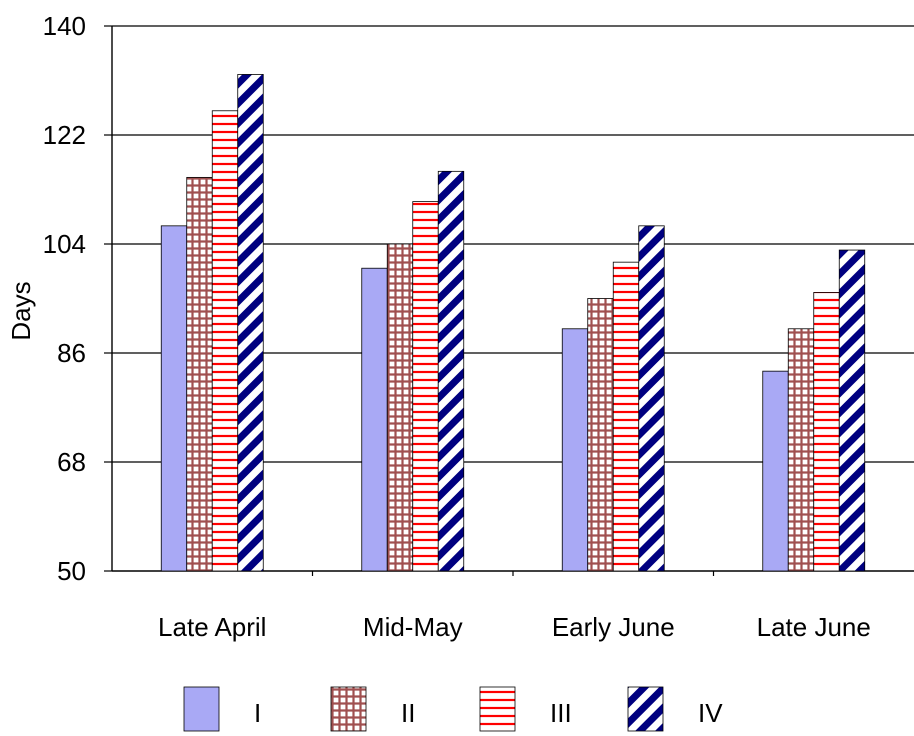 This screenshot has height=736, width=914. What do you see at coordinates (71, 462) in the screenshot?
I see `y-tick-label: 68` at bounding box center [71, 462].